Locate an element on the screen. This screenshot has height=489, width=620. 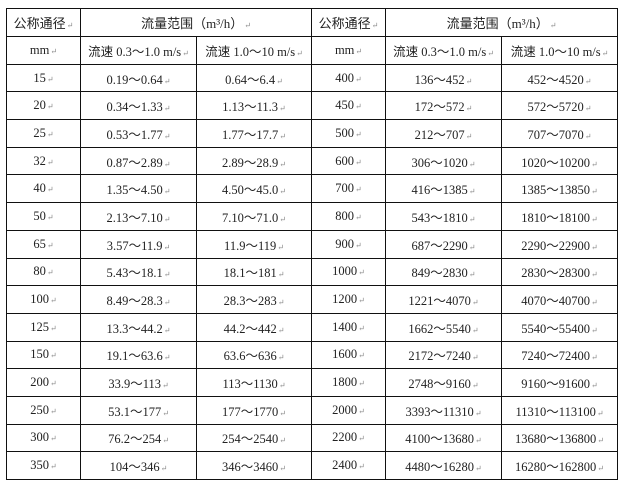
cell-low-velocity-right: 4480～16280 is located at coordinates (444, 465).